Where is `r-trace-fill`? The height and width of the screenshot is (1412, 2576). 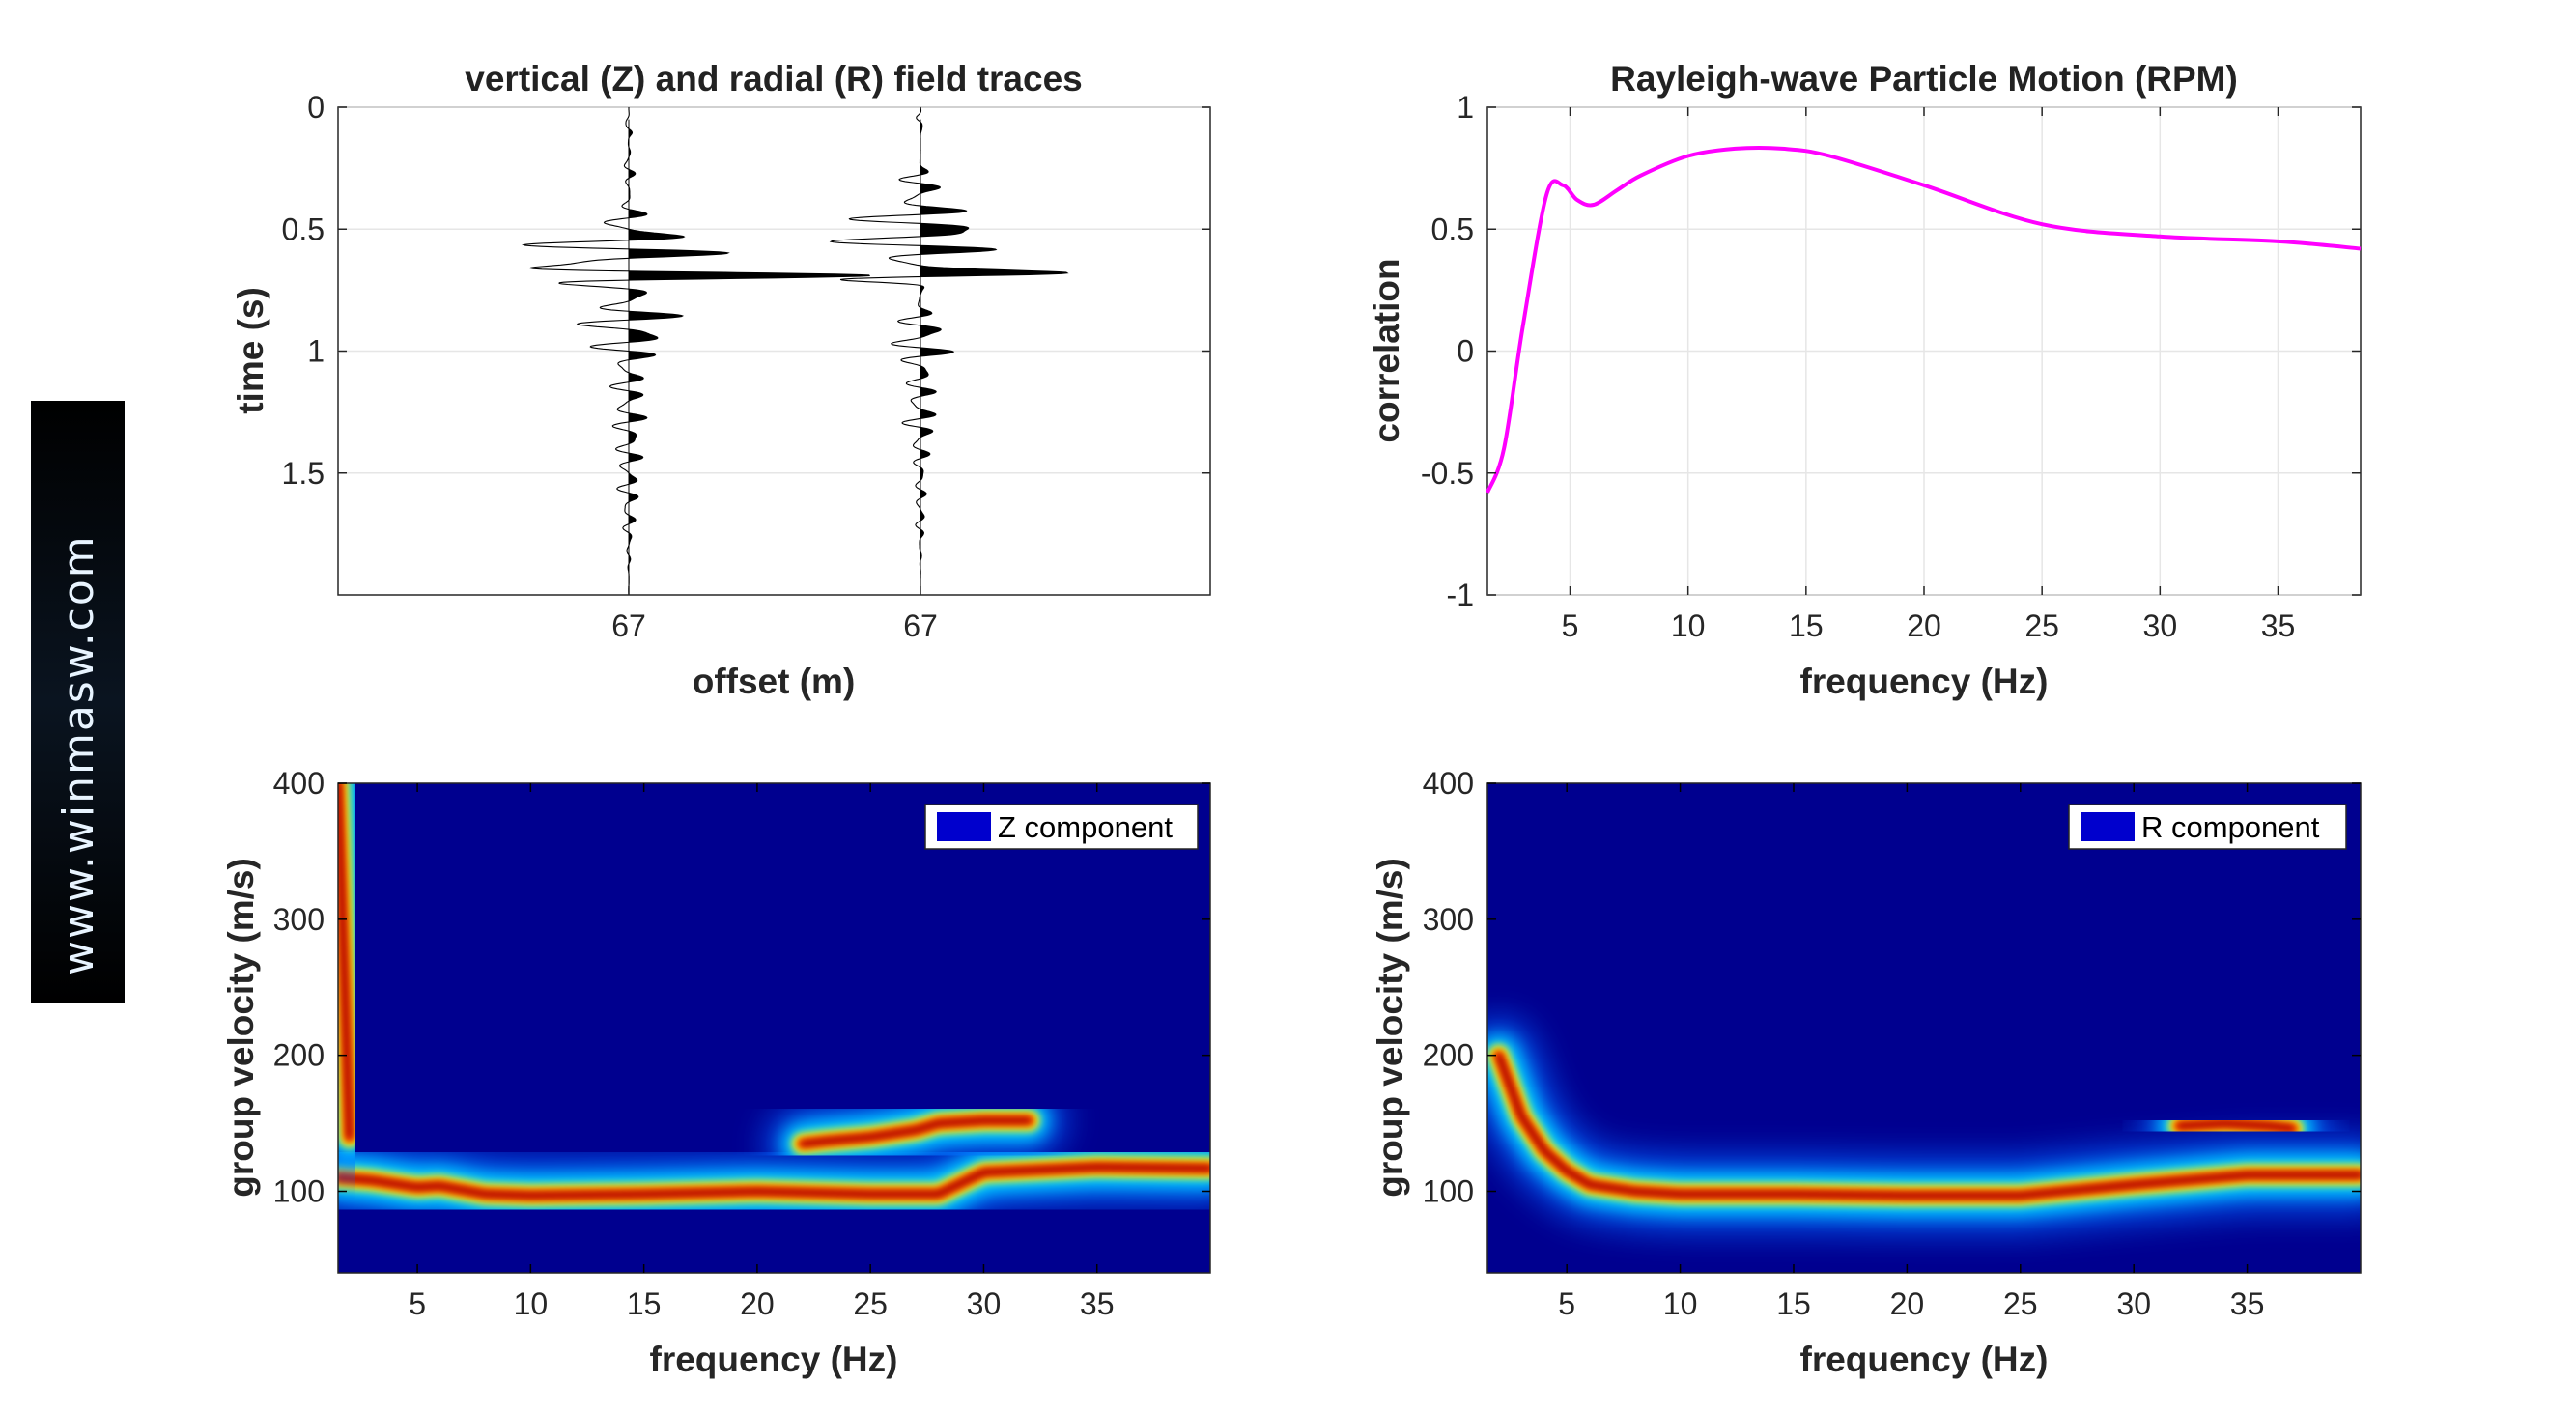
r-trace-fill is located at coordinates (993, 351).